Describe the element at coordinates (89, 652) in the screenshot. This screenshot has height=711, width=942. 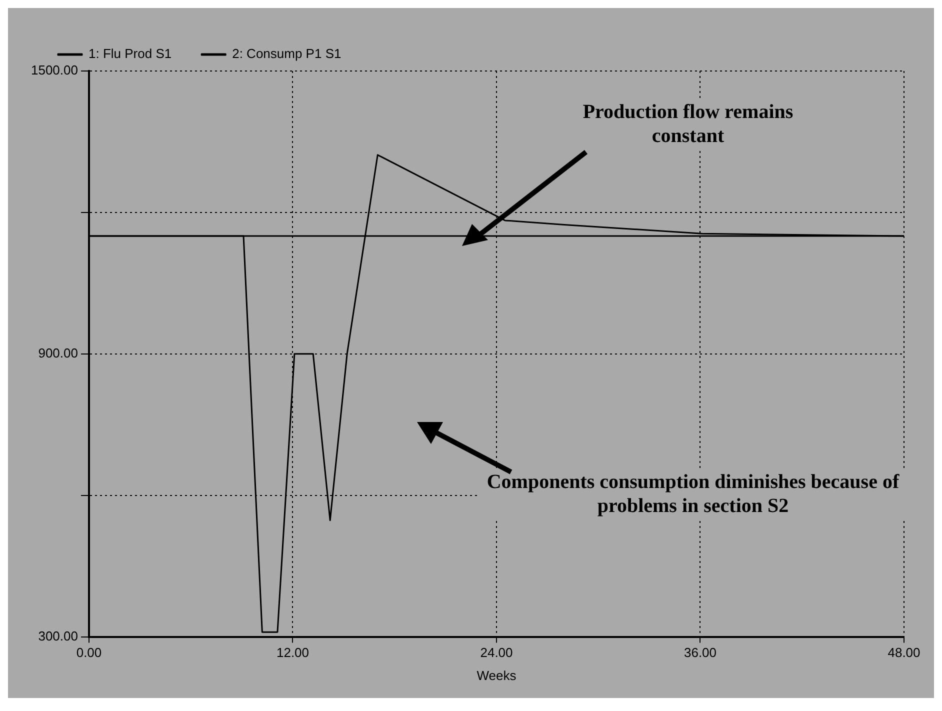
I see `x-tick-label: 0.00` at that location.